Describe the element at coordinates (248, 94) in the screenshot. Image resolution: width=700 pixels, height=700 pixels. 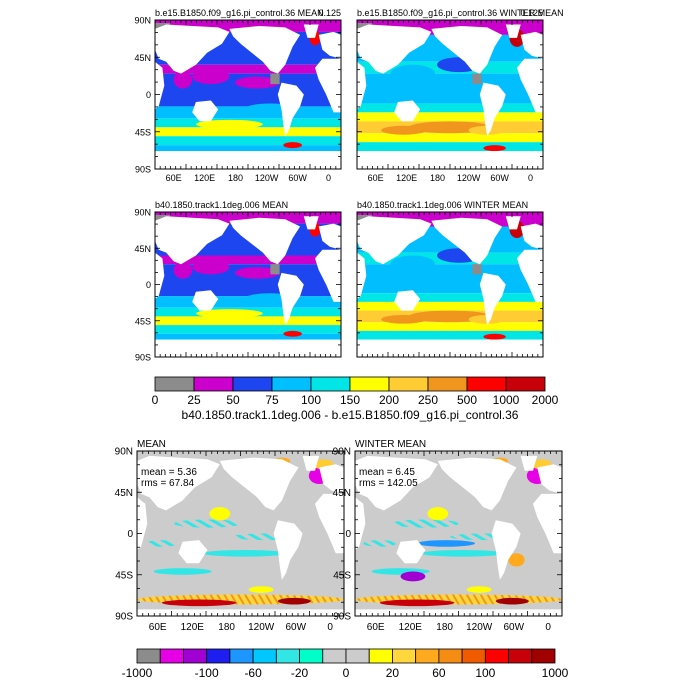
I see `field-p1` at that location.